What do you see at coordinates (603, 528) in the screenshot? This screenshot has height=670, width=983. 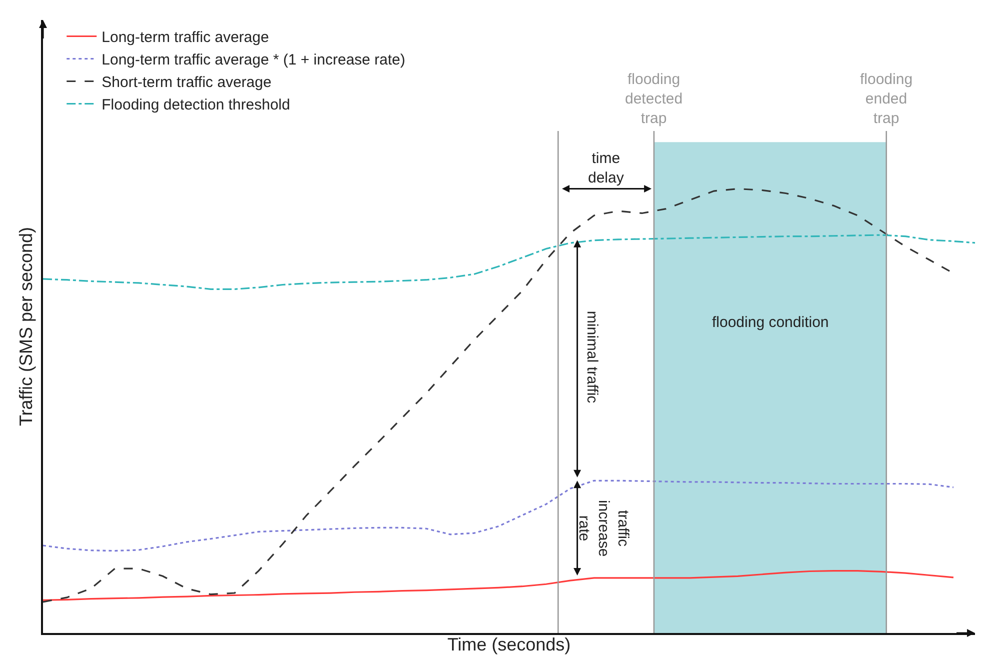 I see `annotation: traffic increase rate` at bounding box center [603, 528].